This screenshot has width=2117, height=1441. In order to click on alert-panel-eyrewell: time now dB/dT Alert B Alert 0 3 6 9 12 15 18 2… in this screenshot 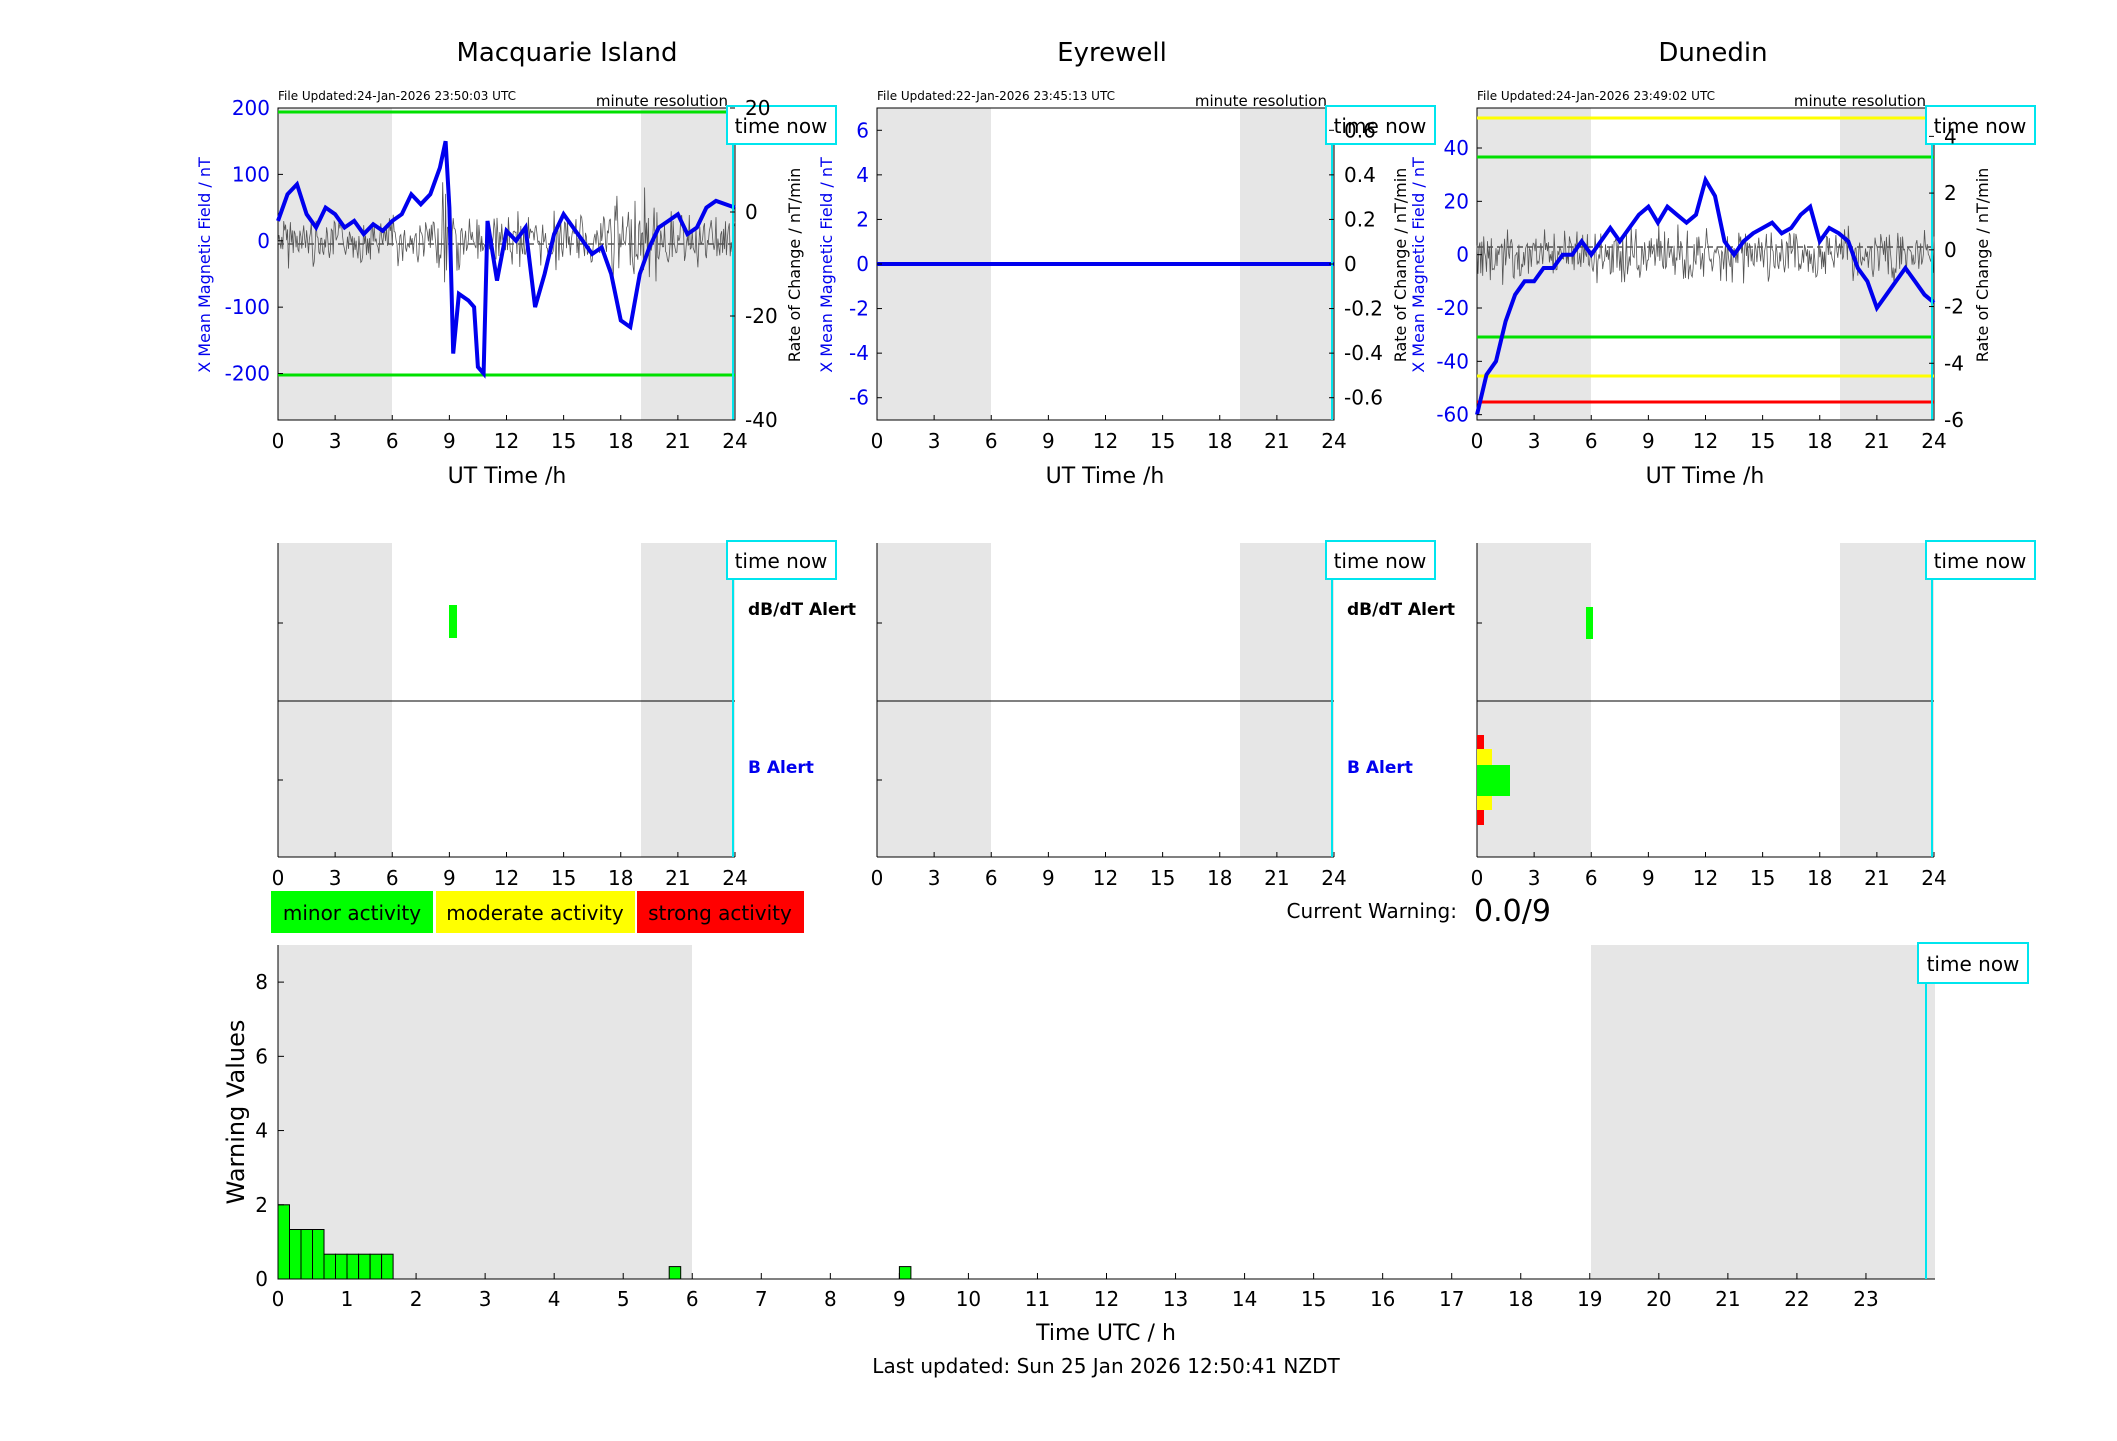, I will do `click(1163, 715)`.